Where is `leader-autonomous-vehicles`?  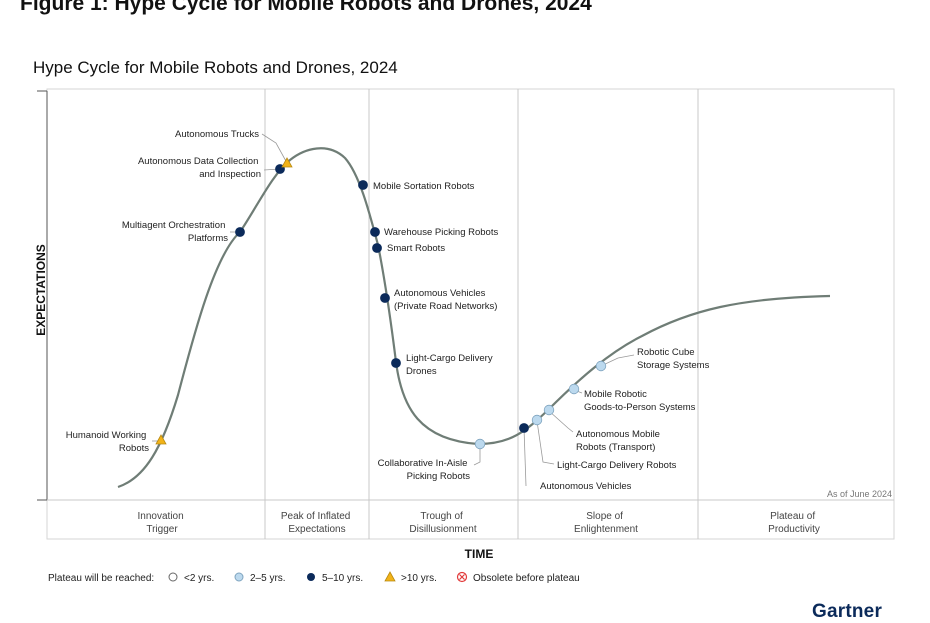 leader-autonomous-vehicles is located at coordinates (525, 457).